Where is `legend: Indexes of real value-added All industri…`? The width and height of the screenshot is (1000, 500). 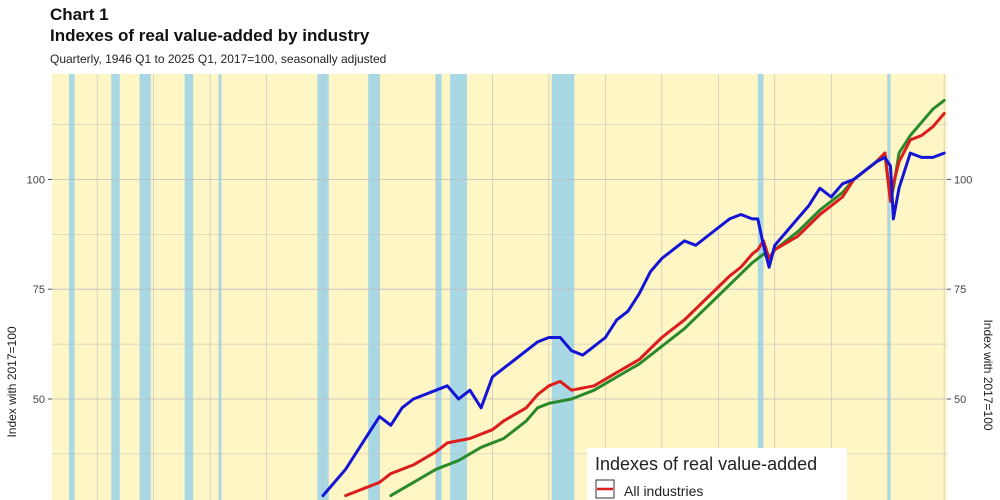 legend: Indexes of real value-added All industri… is located at coordinates (717, 474).